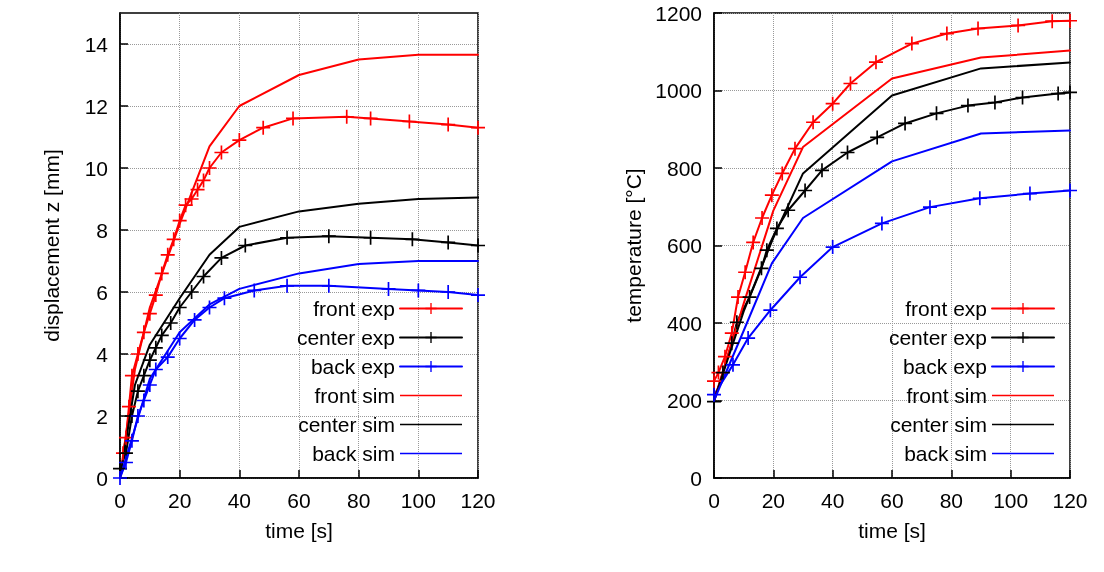  I want to click on y-tick-label: 1200, so click(678, 13).